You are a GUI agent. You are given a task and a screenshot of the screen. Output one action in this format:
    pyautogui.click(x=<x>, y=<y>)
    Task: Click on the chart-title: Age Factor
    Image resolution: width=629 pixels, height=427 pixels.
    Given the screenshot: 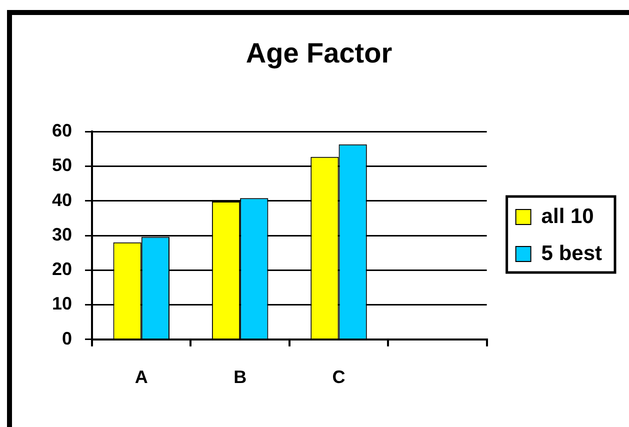 What is the action you would take?
    pyautogui.click(x=319, y=53)
    